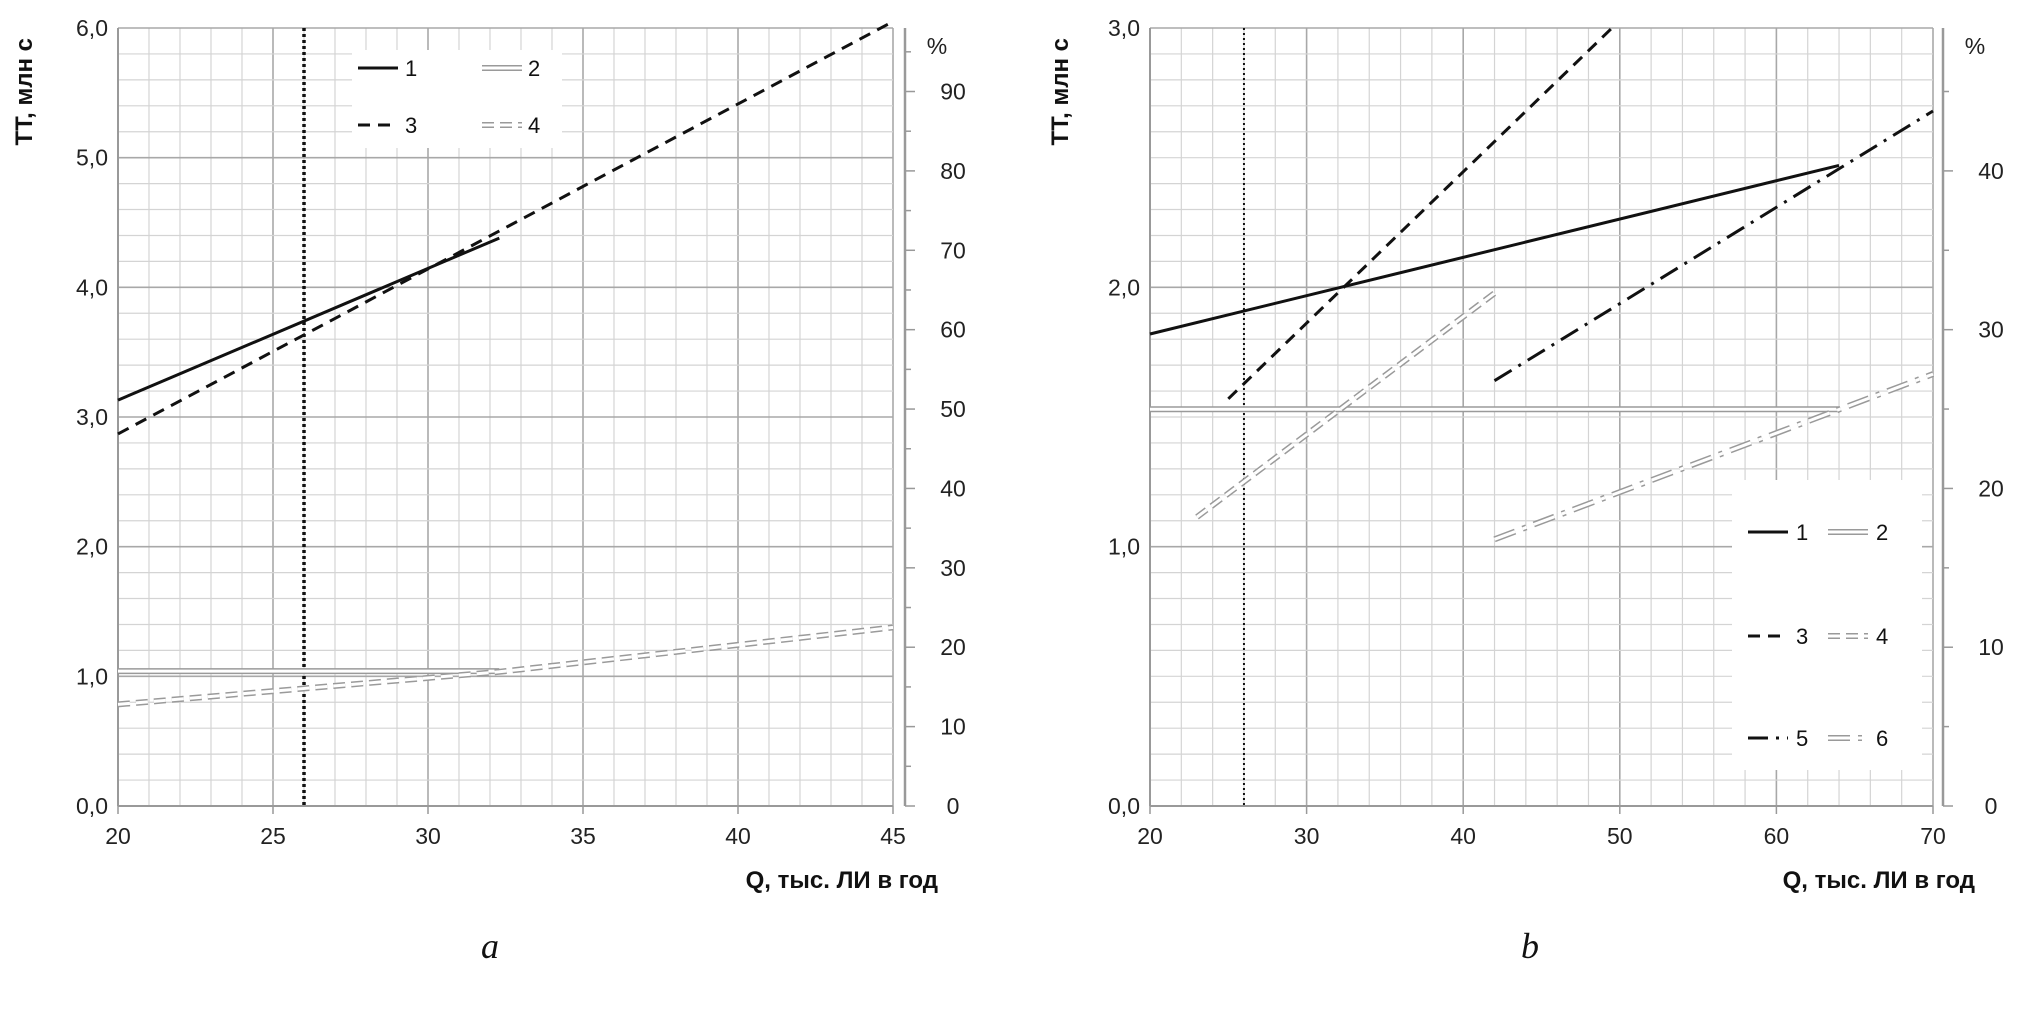 The height and width of the screenshot is (1018, 2020). I want to click on x-tick-label: 70, so click(1933, 836).